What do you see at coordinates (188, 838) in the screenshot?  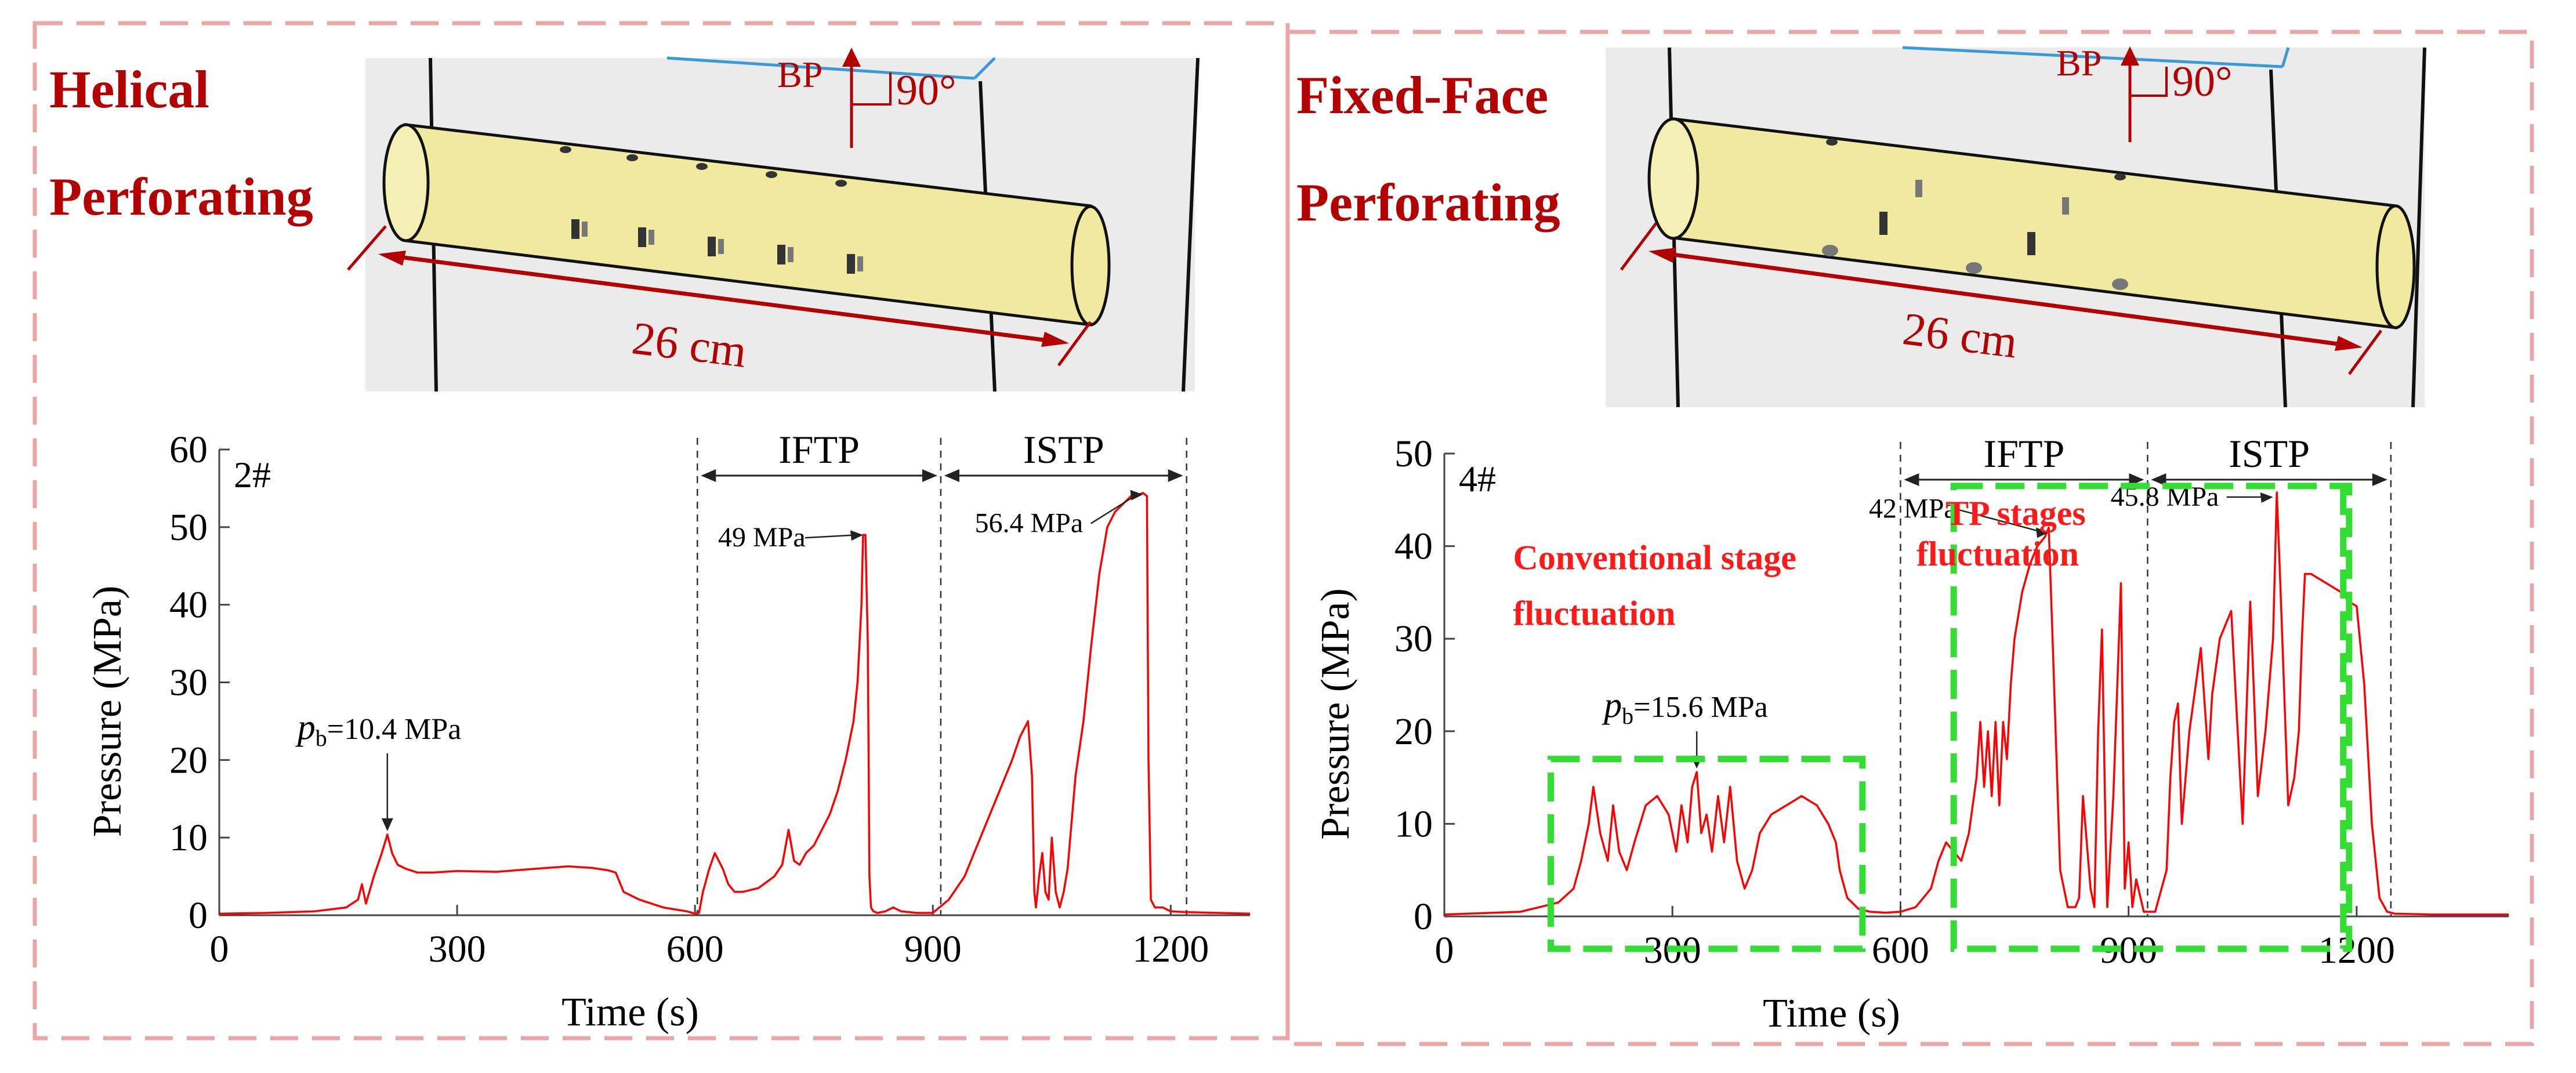 I see `left-y-tick-label: 10` at bounding box center [188, 838].